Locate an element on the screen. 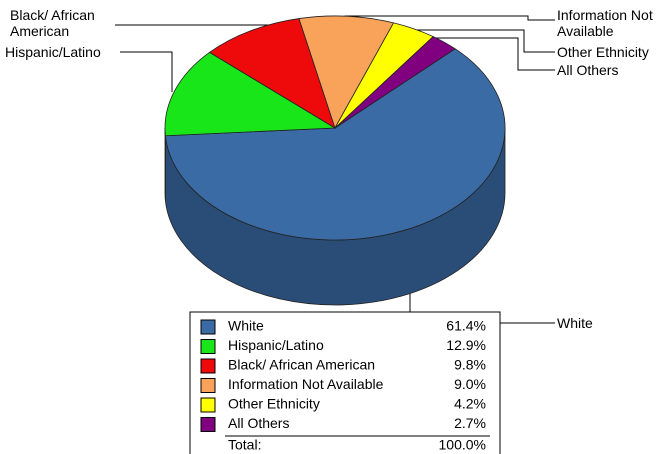 Image resolution: width=670 pixels, height=454 pixels. callout-label: Hispanic/Latino is located at coordinates (53, 52).